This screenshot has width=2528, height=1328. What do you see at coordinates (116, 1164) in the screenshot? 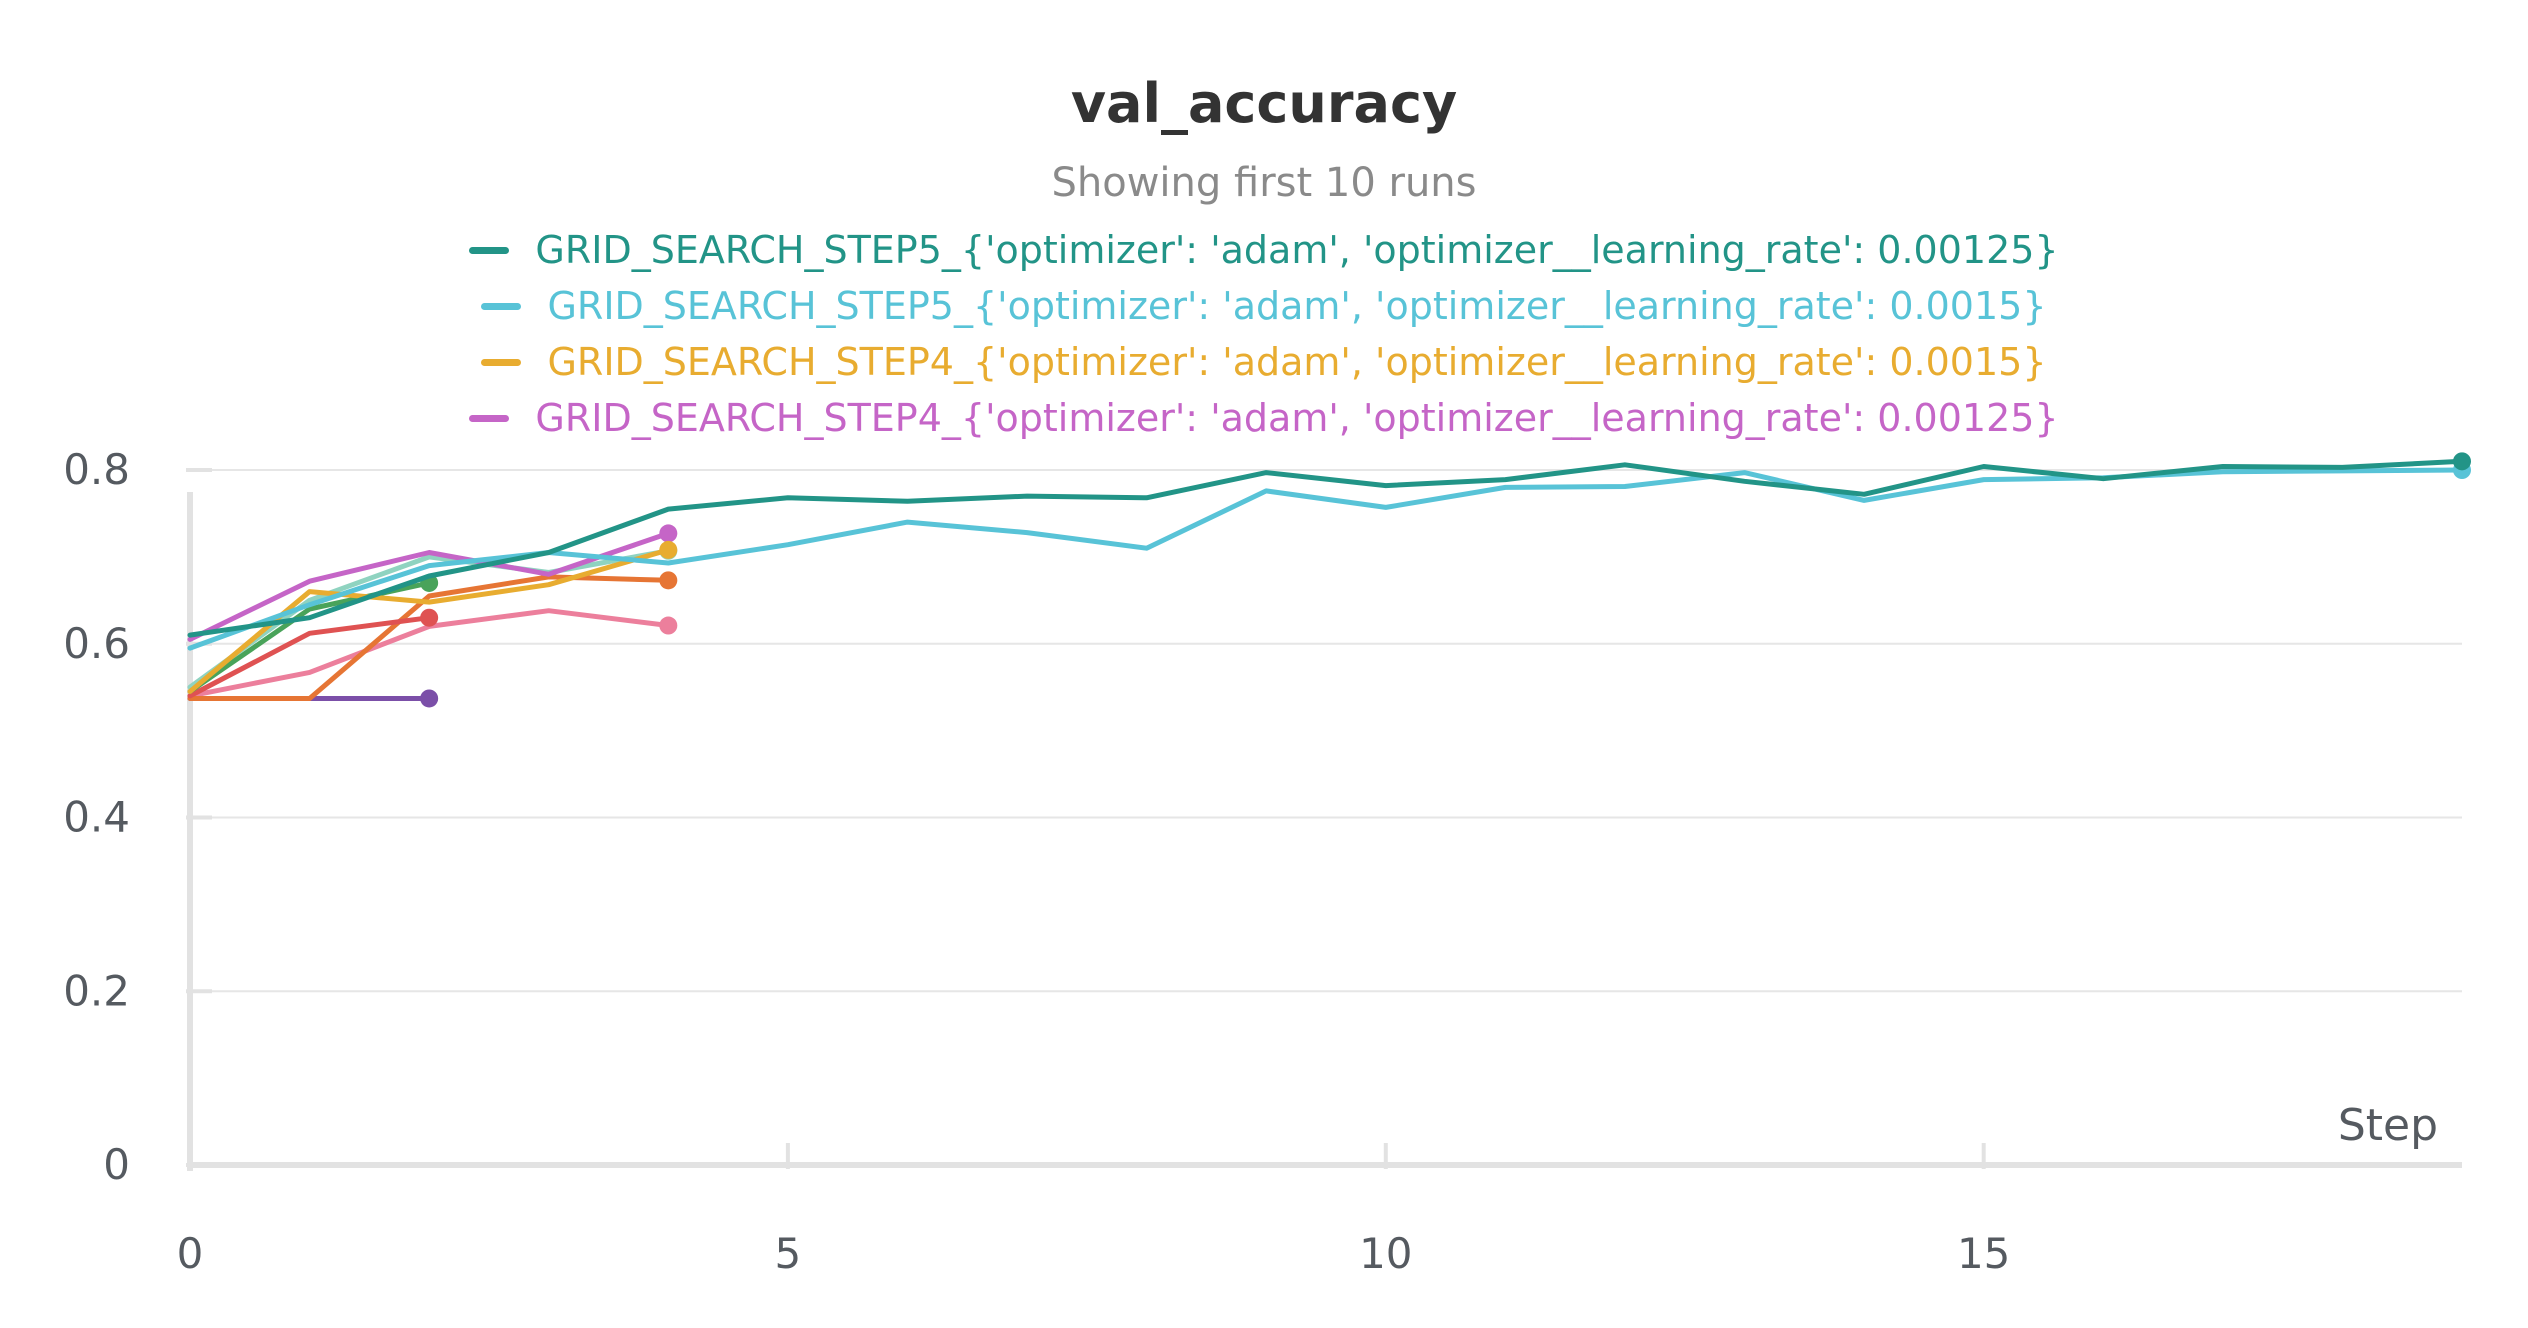
I see `y-tick-label: 0` at bounding box center [116, 1164].